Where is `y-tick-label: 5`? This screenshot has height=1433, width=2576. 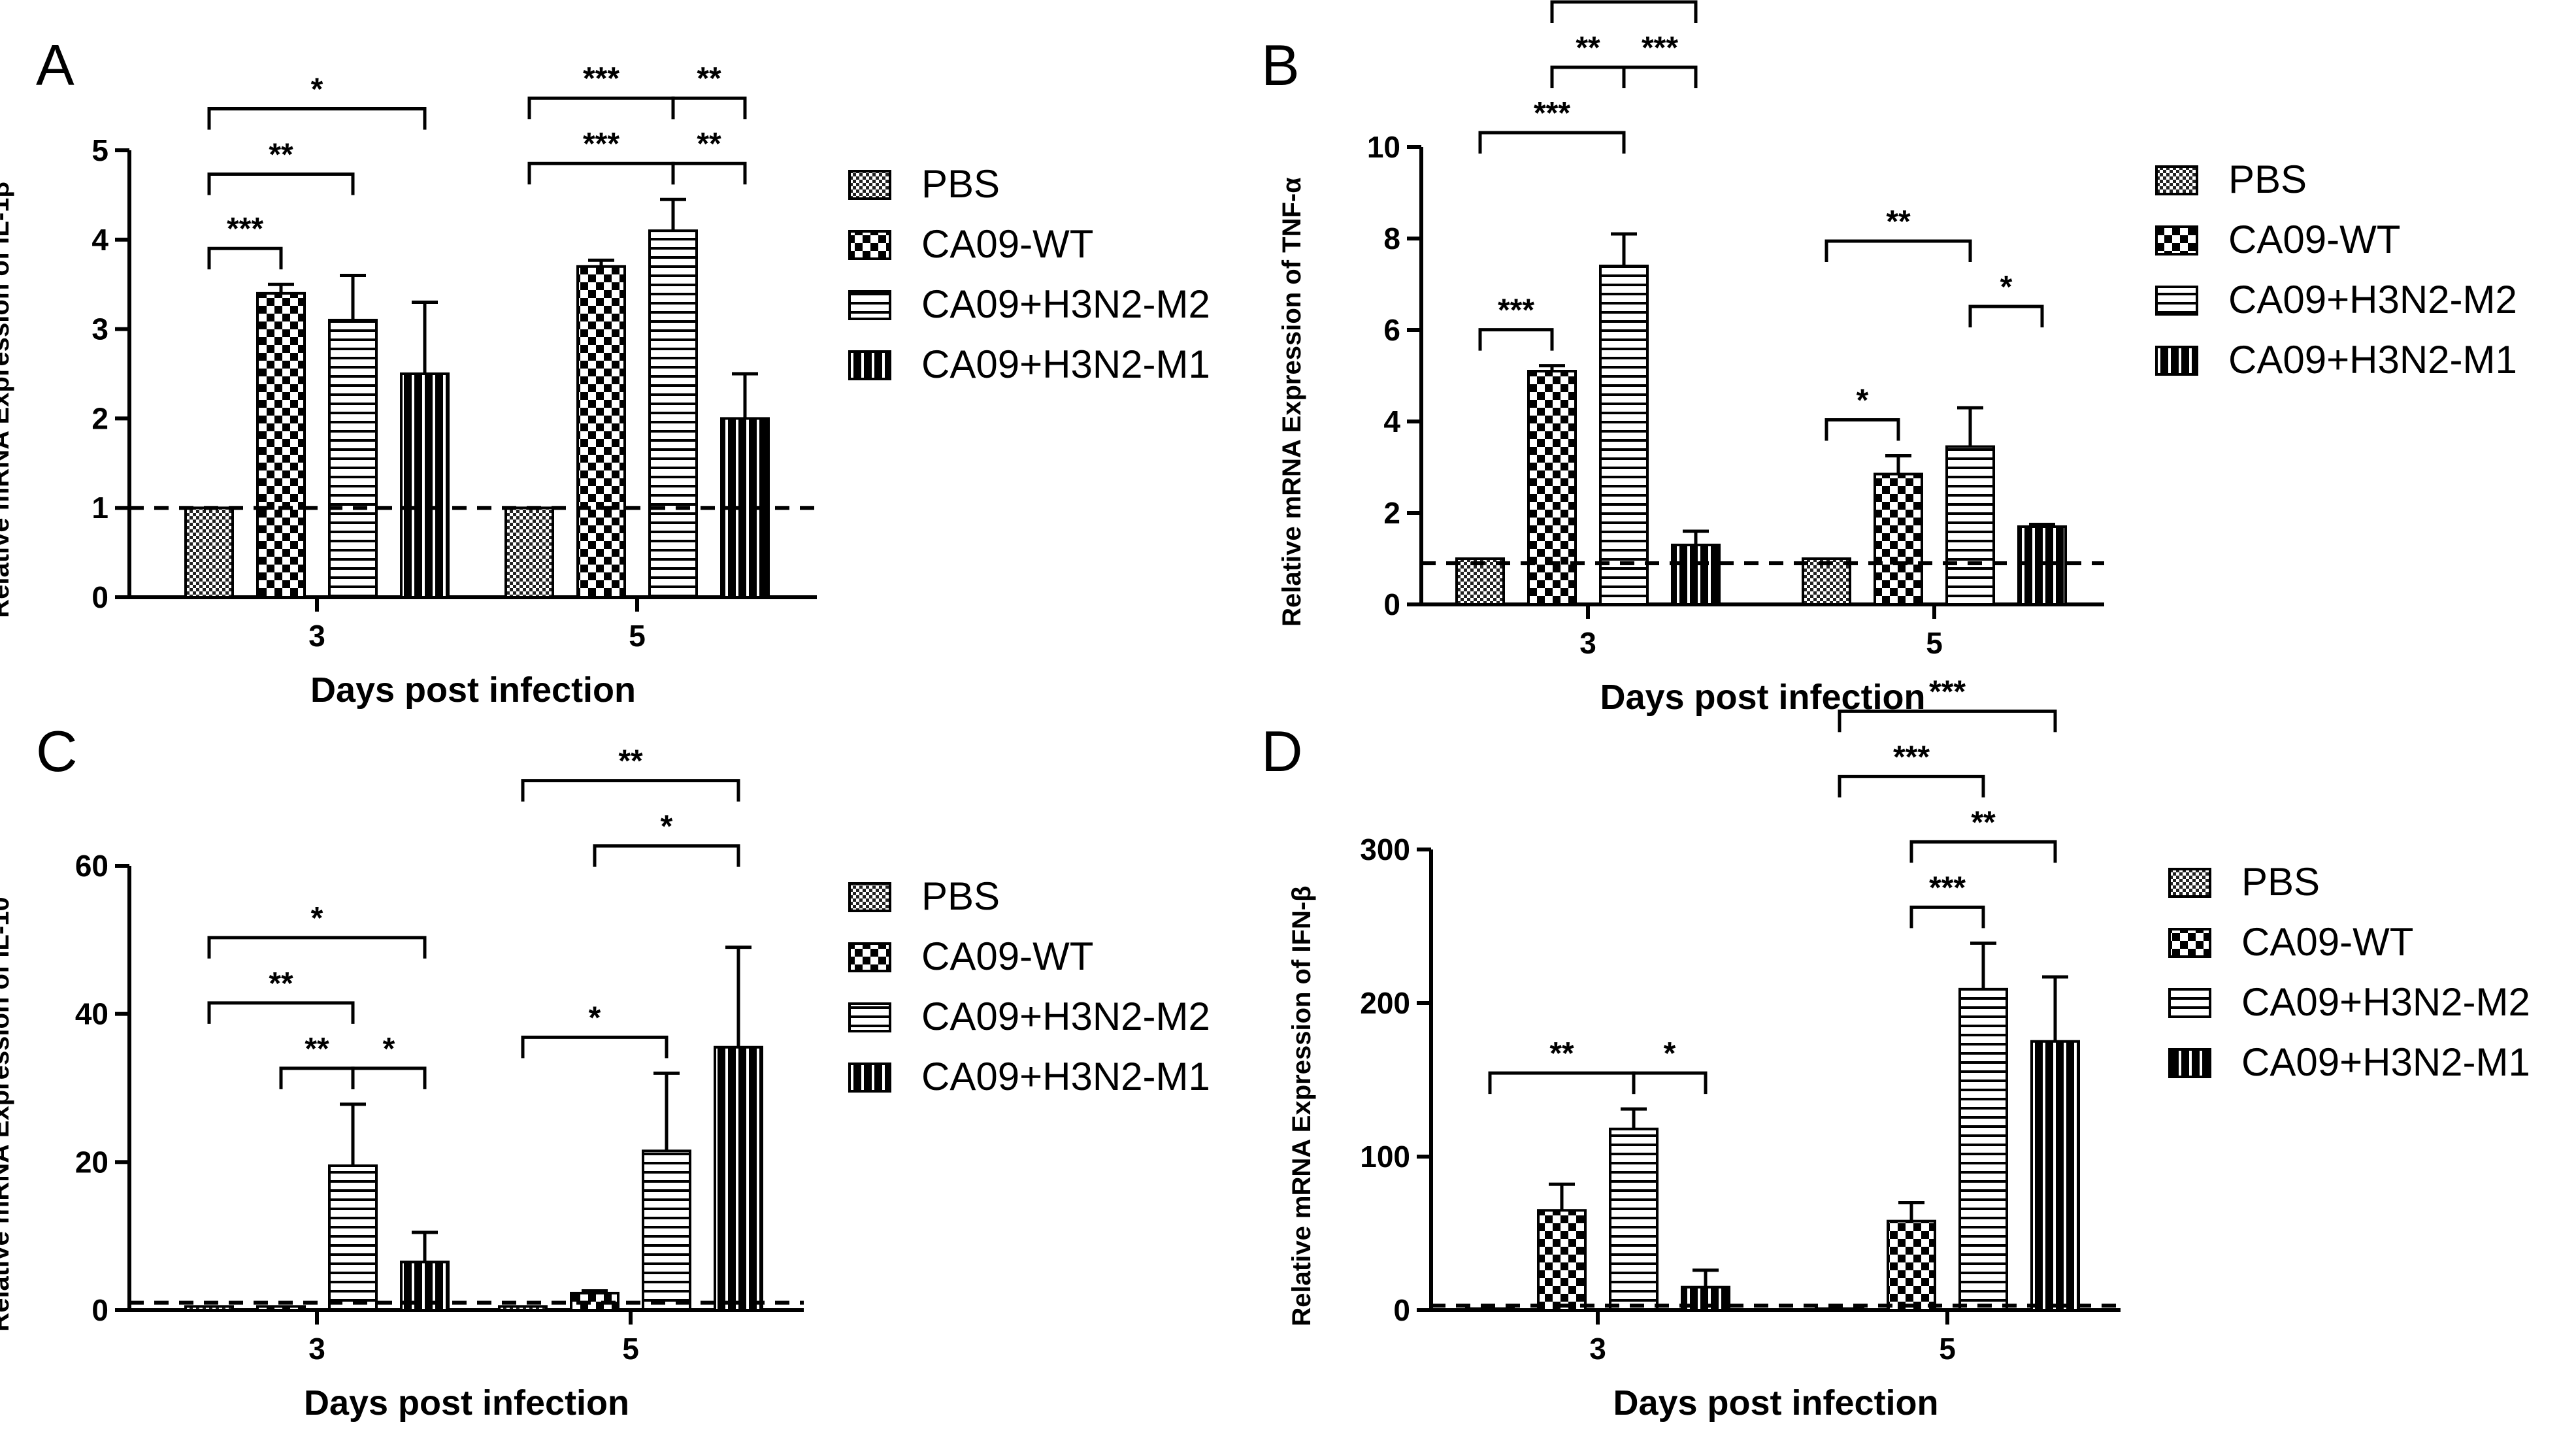
y-tick-label: 5 is located at coordinates (99, 150).